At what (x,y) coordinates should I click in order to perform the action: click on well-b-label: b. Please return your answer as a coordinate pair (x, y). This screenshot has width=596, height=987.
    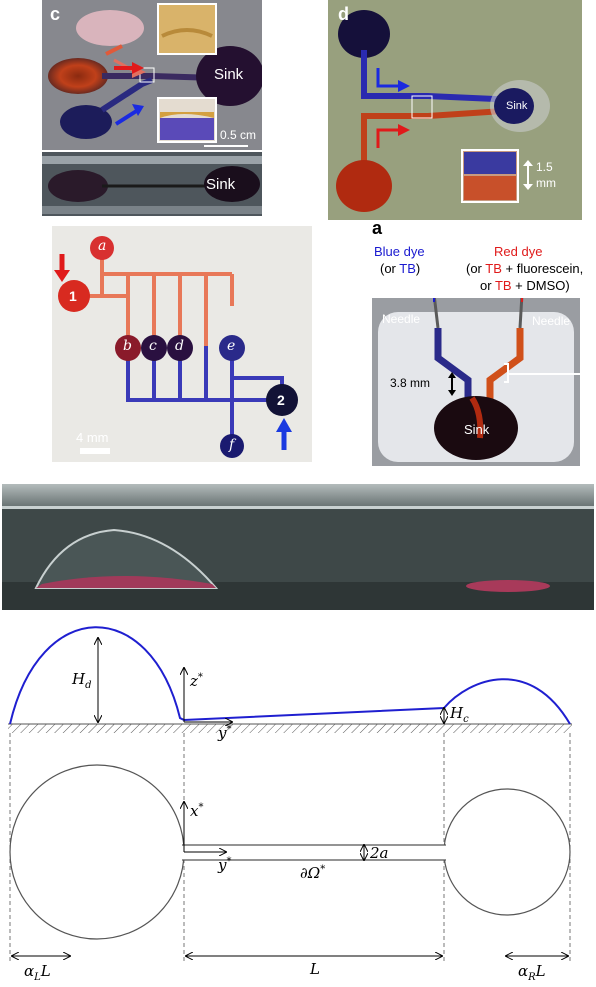
    Looking at the image, I should click on (127, 346).